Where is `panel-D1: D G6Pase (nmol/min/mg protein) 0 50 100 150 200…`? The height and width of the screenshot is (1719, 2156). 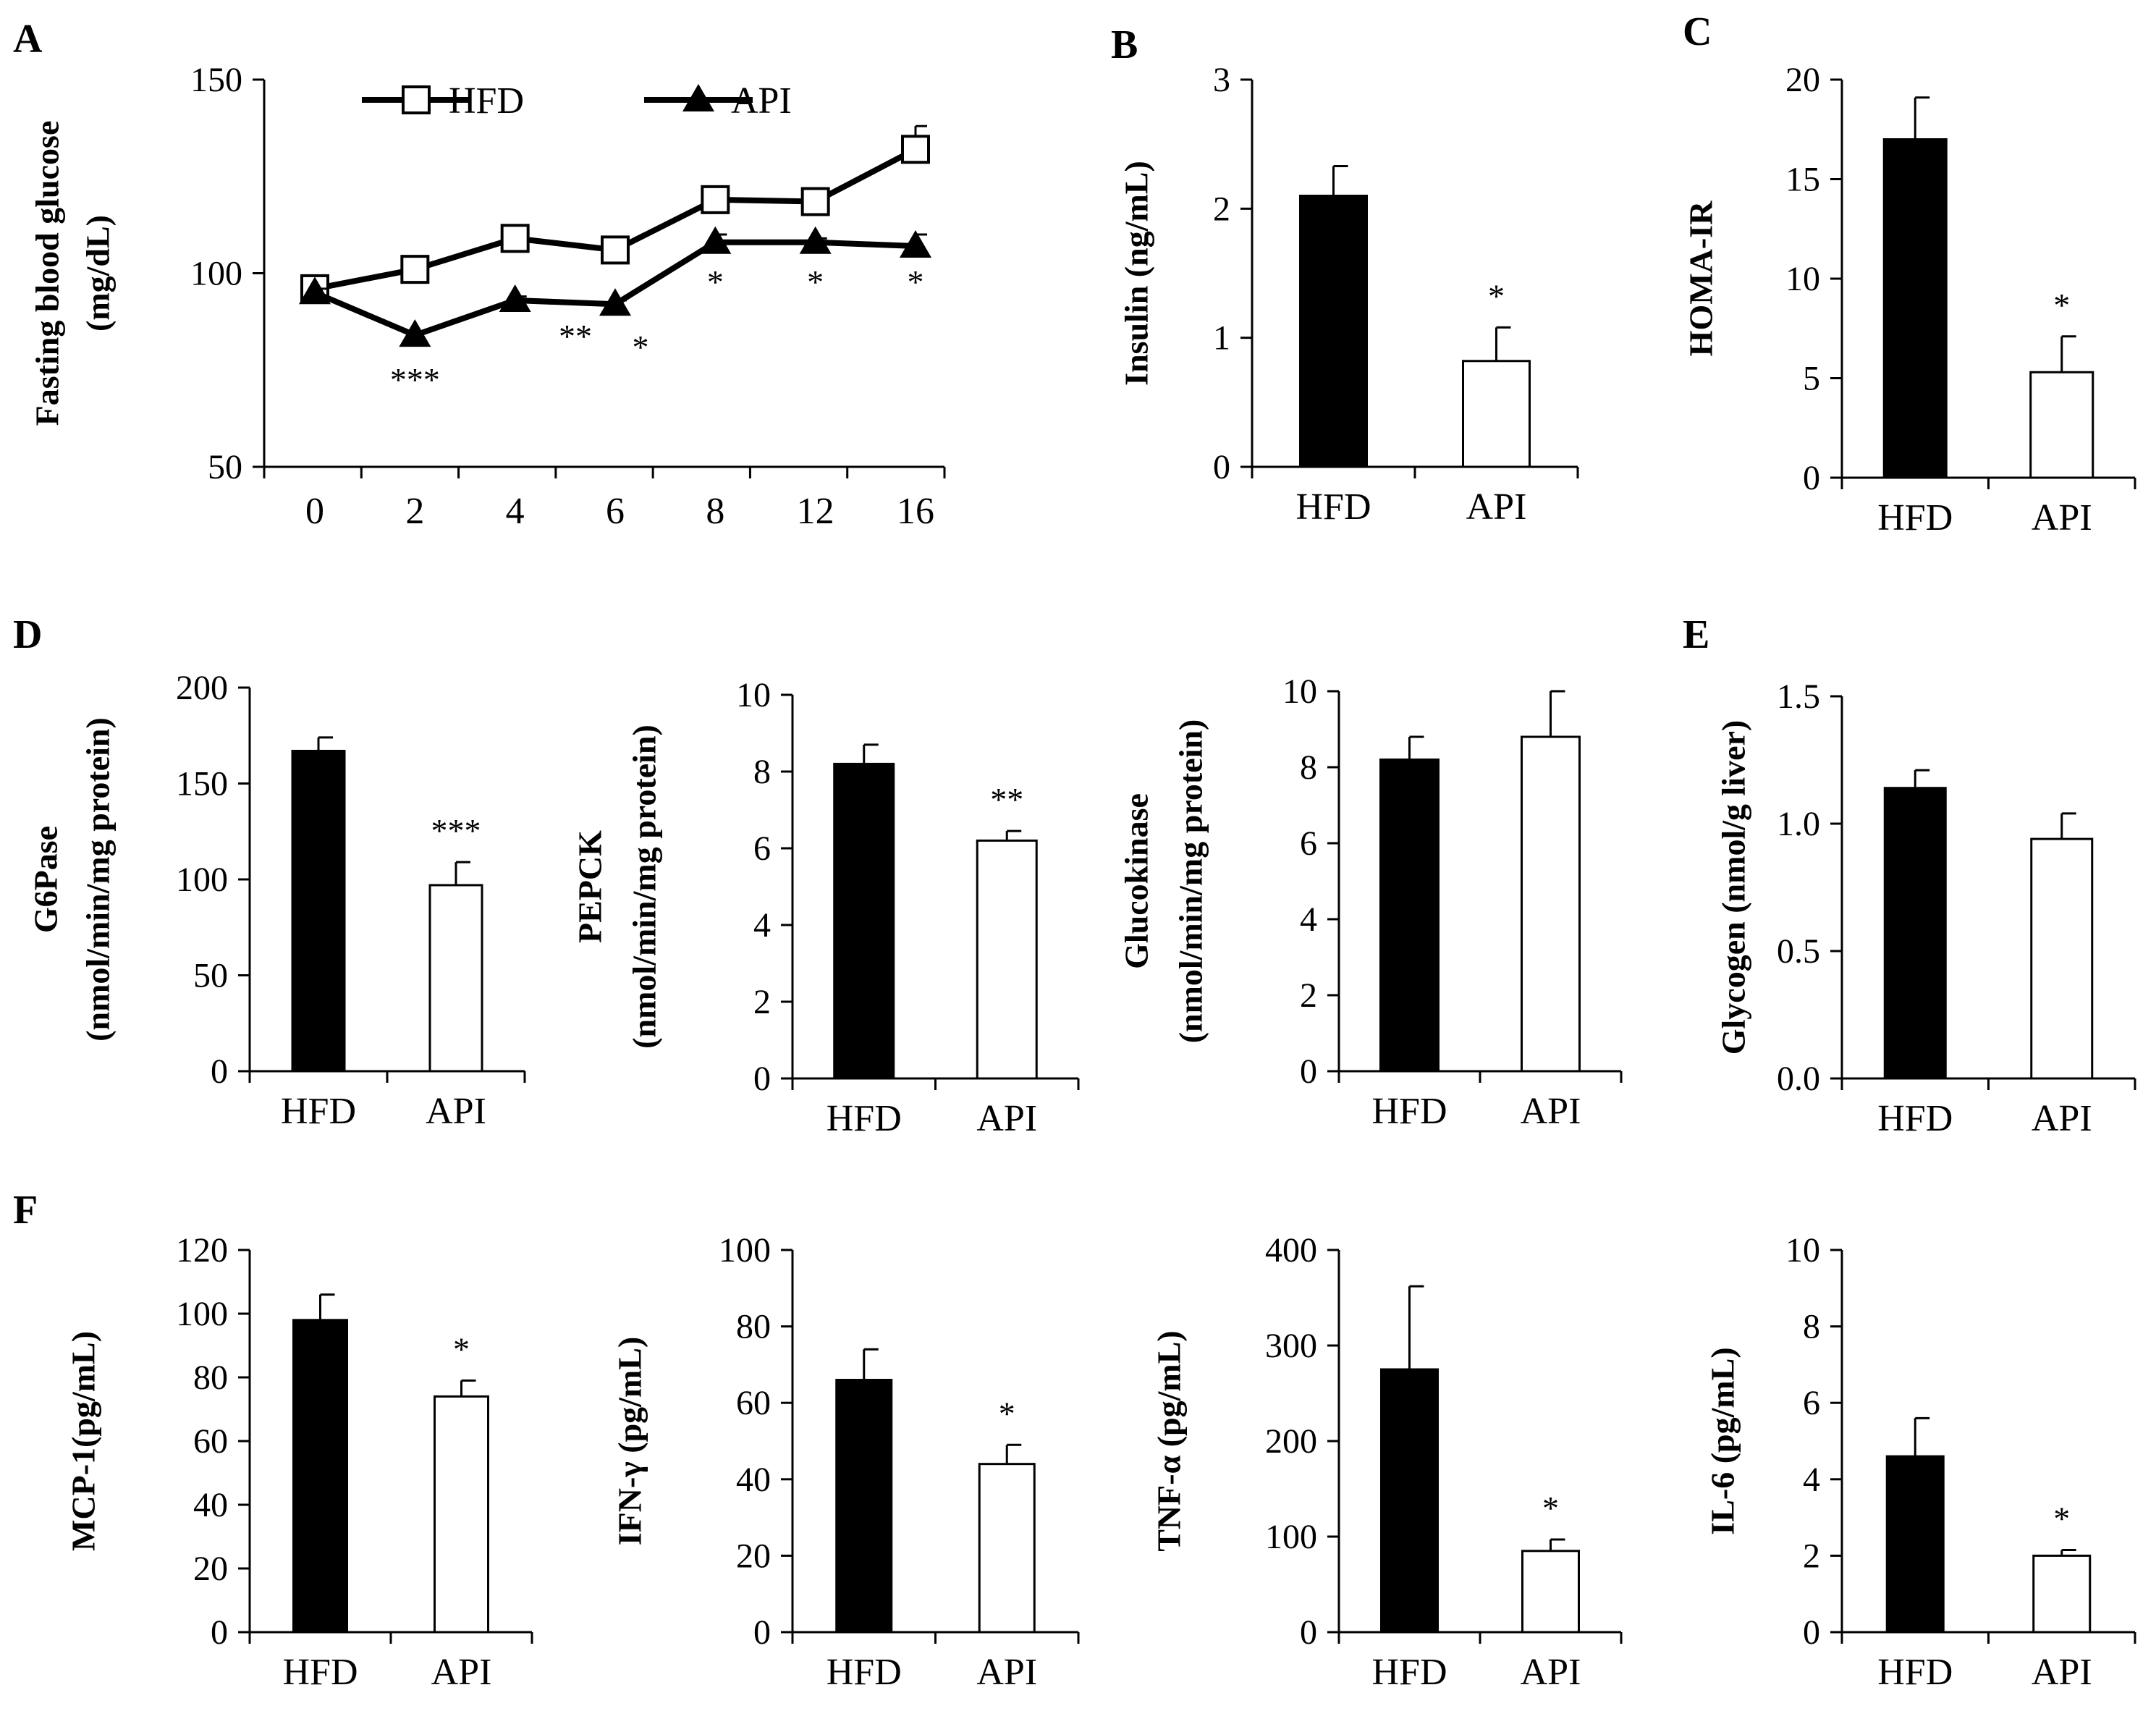 panel-D1: D G6Pase (nmol/min/mg protein) 0 50 100 150 200… is located at coordinates (269, 872).